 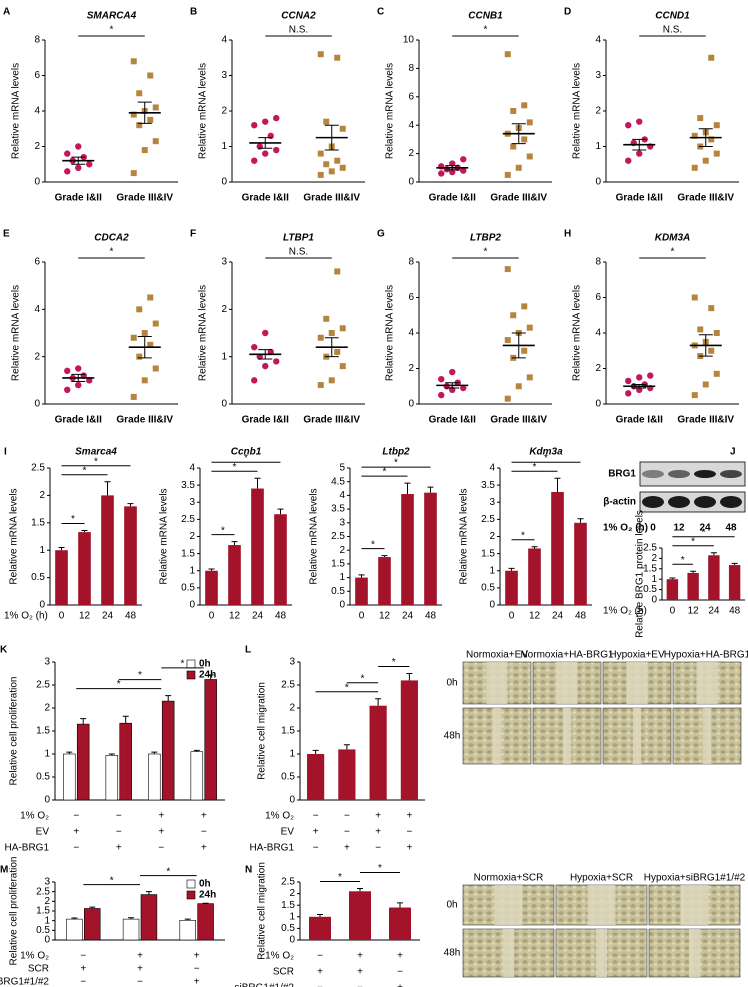 I want to click on x-tick-label: 0, so click(x=512, y=616).